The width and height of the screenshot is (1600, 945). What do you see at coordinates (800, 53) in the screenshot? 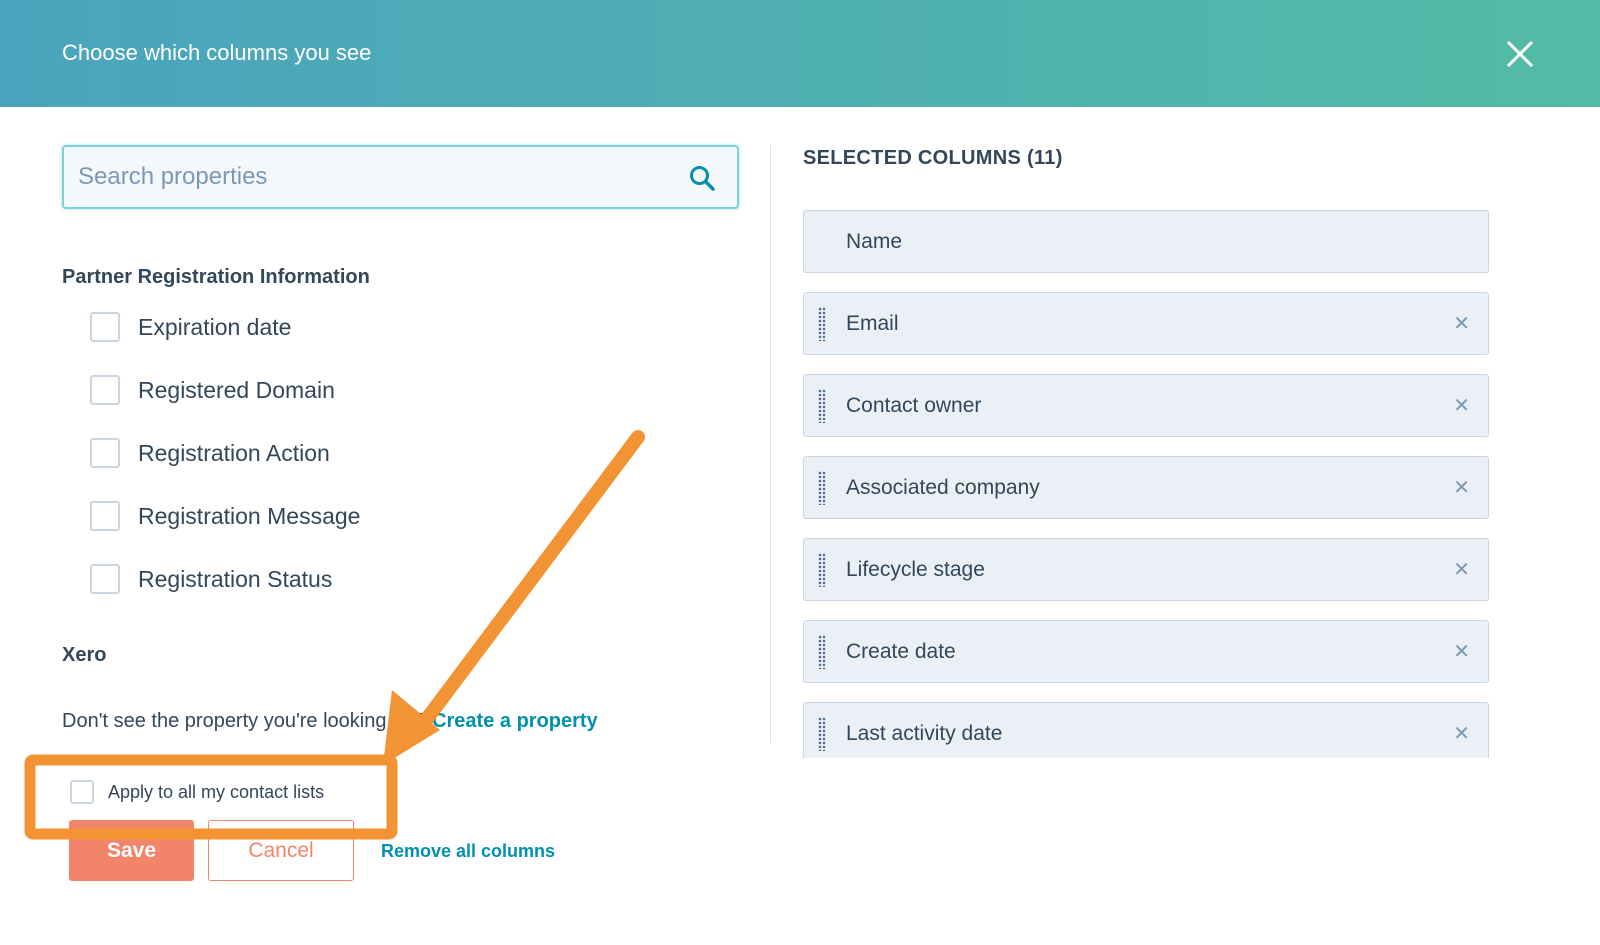
I see `modal-header: Choose which columns you see` at bounding box center [800, 53].